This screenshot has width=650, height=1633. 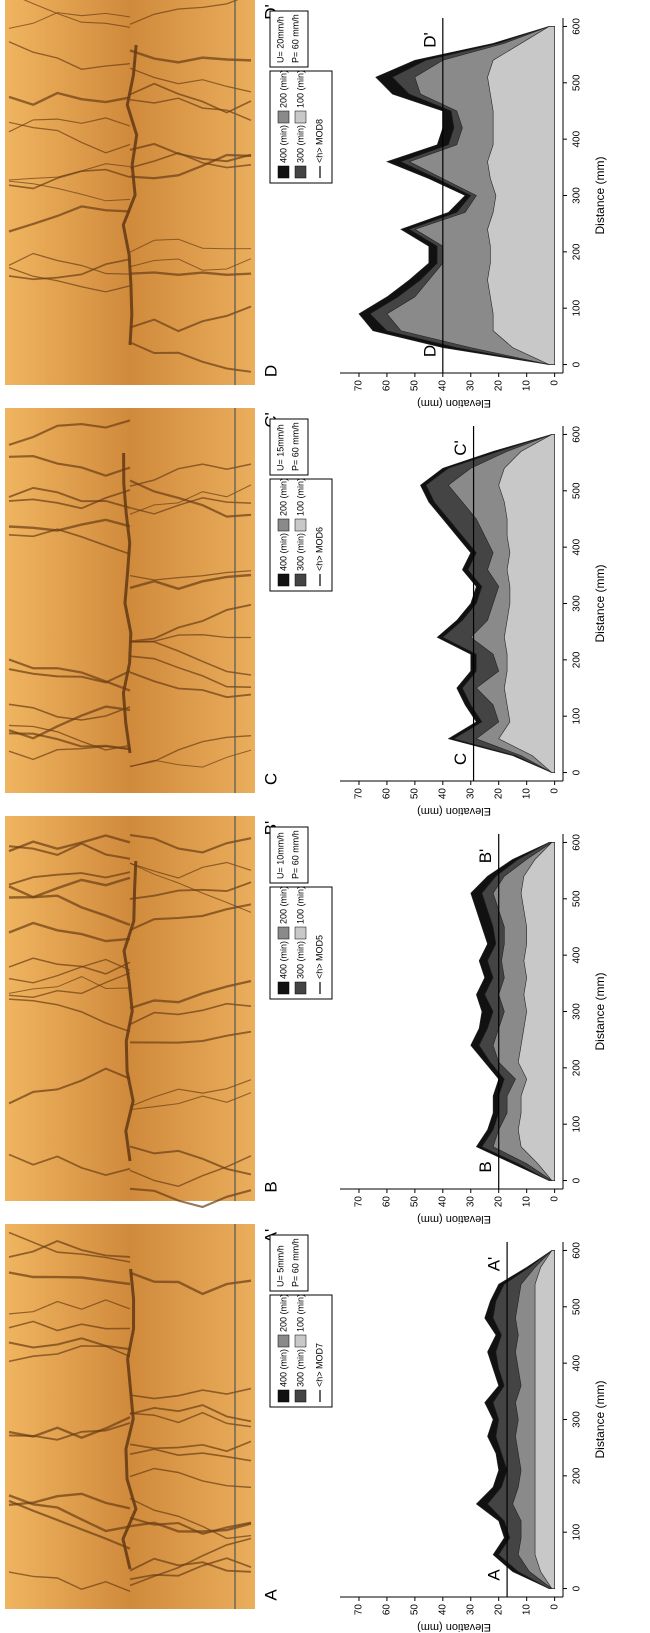 What do you see at coordinates (429, 40) in the screenshot?
I see `section-label: D'` at bounding box center [429, 40].